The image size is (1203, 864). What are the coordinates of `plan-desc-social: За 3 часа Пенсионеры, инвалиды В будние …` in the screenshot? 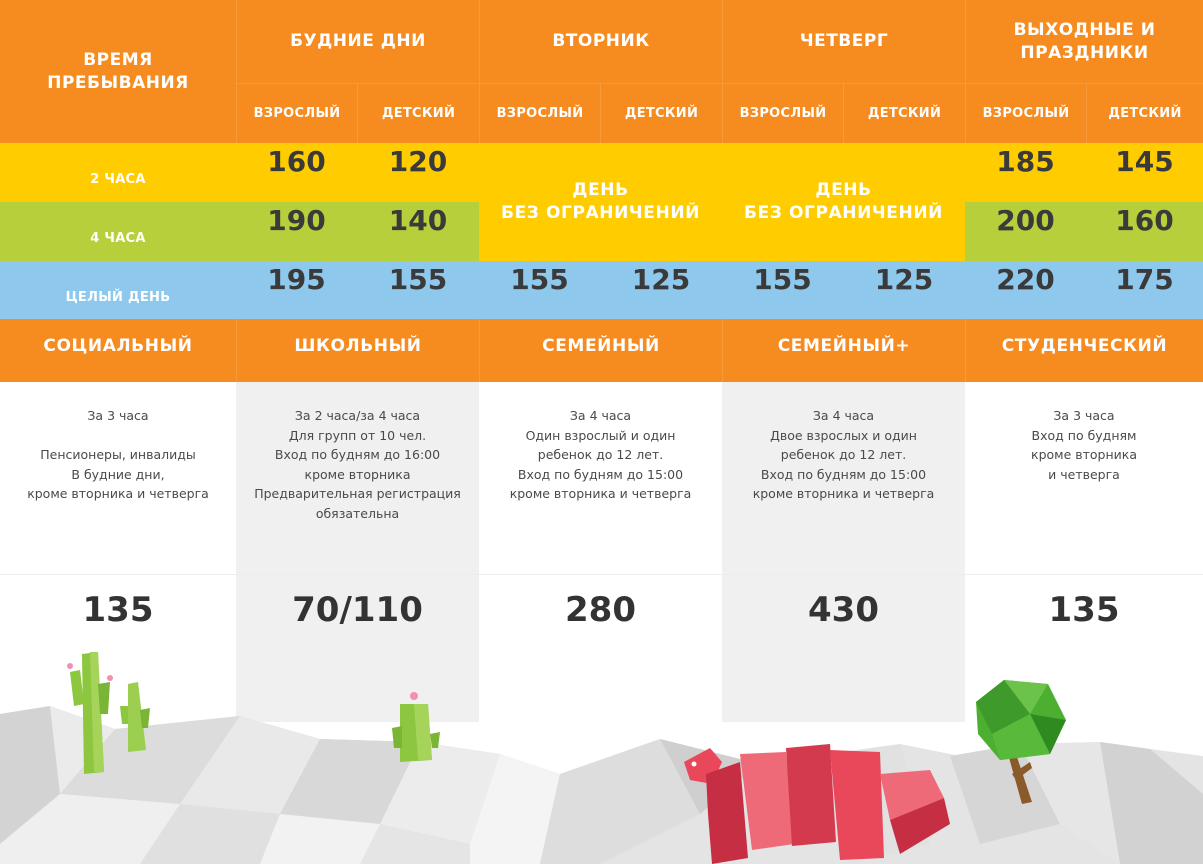 It's located at (118, 454).